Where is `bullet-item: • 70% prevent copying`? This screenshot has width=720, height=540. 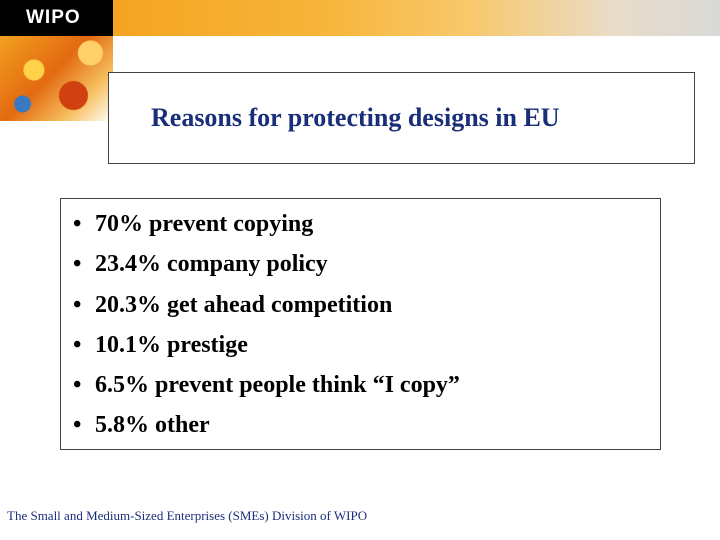
bullet-item: • 70% prevent copying is located at coordinates (266, 224).